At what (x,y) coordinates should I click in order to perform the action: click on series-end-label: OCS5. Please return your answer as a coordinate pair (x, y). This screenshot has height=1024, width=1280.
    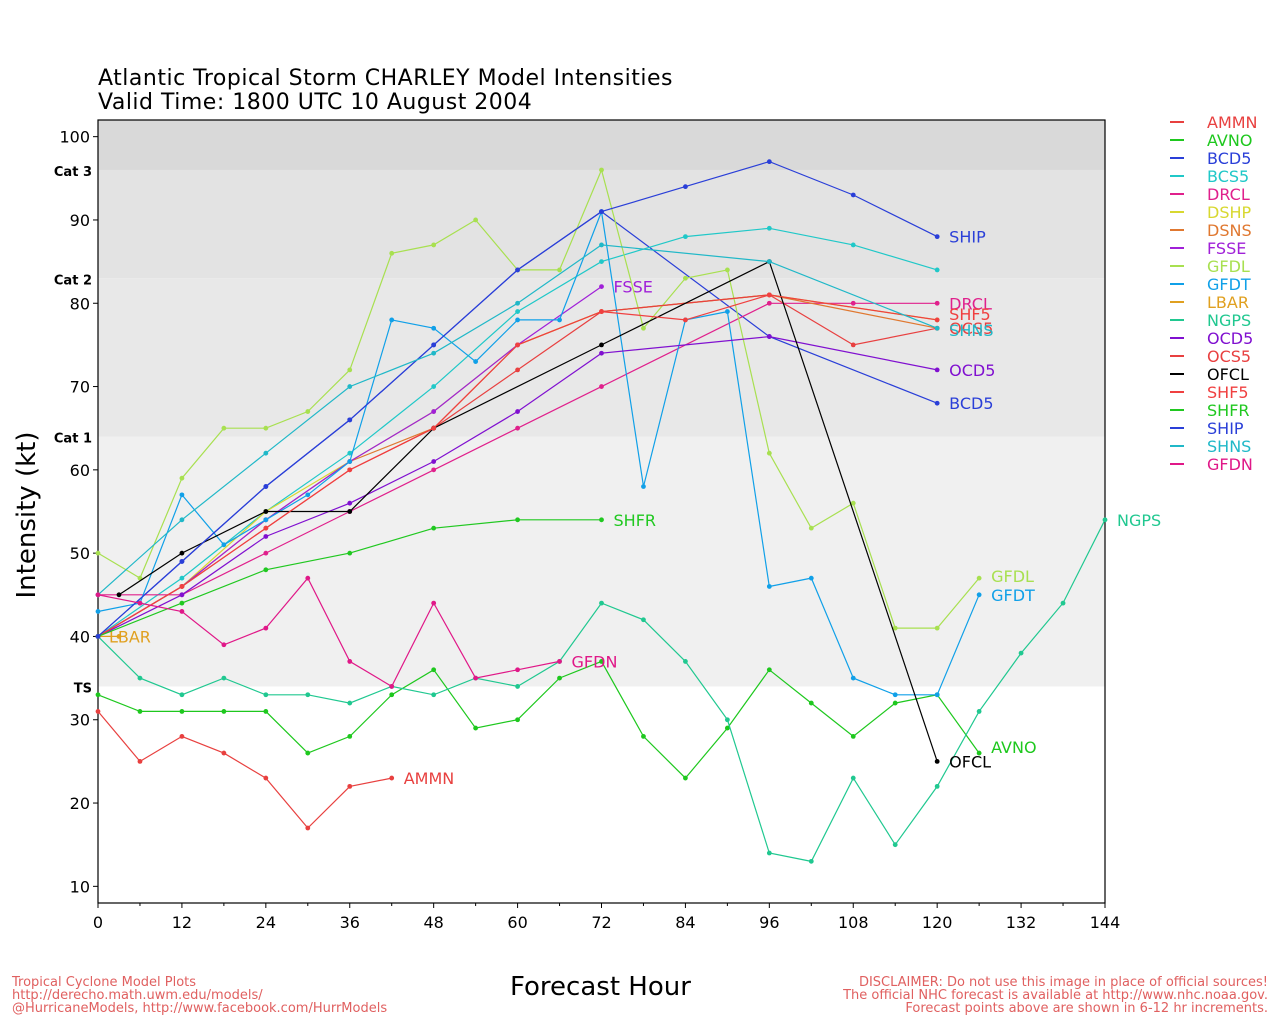
    Looking at the image, I should click on (971, 328).